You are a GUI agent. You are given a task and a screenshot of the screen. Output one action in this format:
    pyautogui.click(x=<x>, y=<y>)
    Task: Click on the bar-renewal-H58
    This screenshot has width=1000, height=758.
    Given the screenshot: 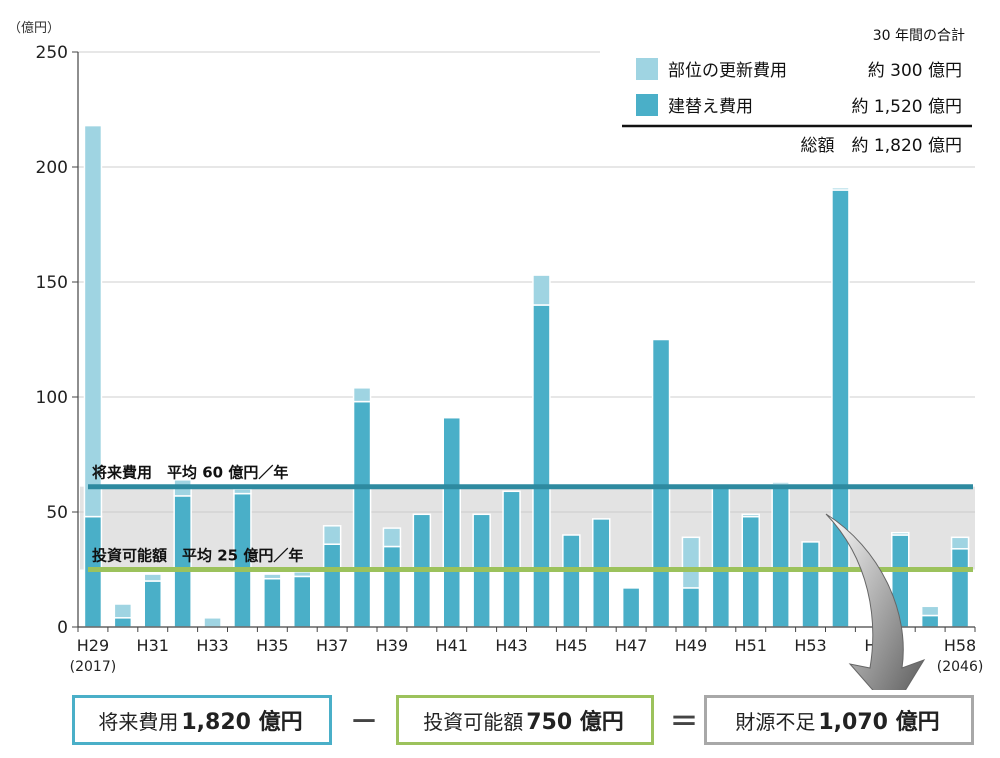 What is the action you would take?
    pyautogui.click(x=960, y=543)
    